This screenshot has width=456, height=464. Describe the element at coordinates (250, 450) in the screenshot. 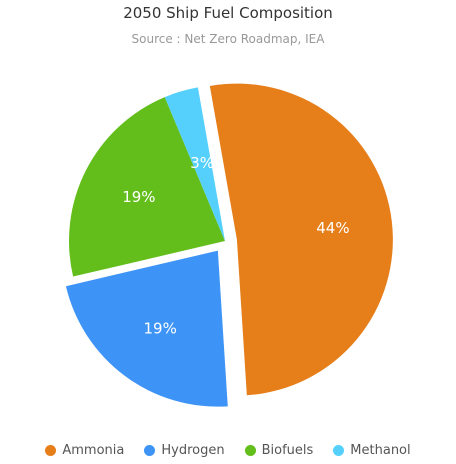

I see `legend-marker-biofuels` at that location.